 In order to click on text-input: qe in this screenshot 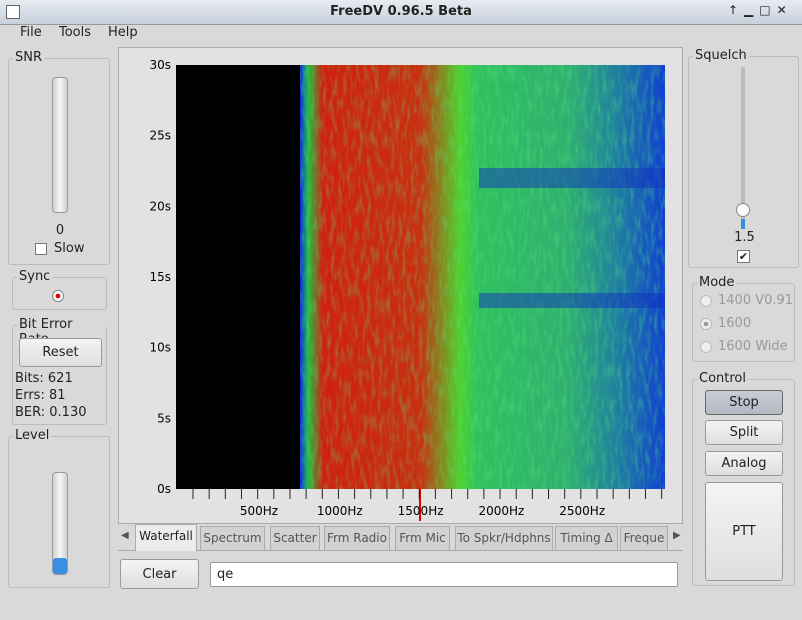, I will do `click(444, 574)`.